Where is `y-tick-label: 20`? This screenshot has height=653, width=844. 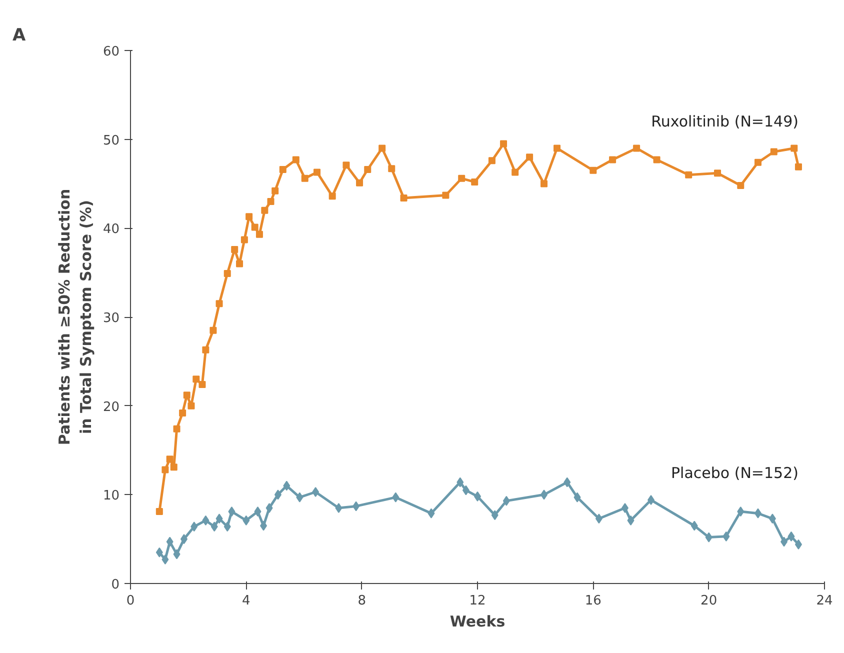 y-tick-label: 20 is located at coordinates (111, 407).